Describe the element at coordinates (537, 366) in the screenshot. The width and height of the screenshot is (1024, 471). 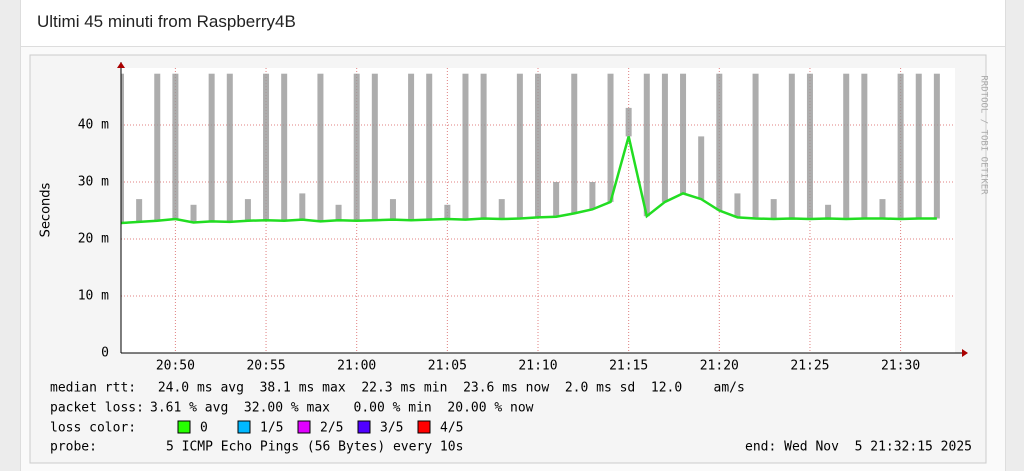
I see `x-tick-label: 21:10` at that location.